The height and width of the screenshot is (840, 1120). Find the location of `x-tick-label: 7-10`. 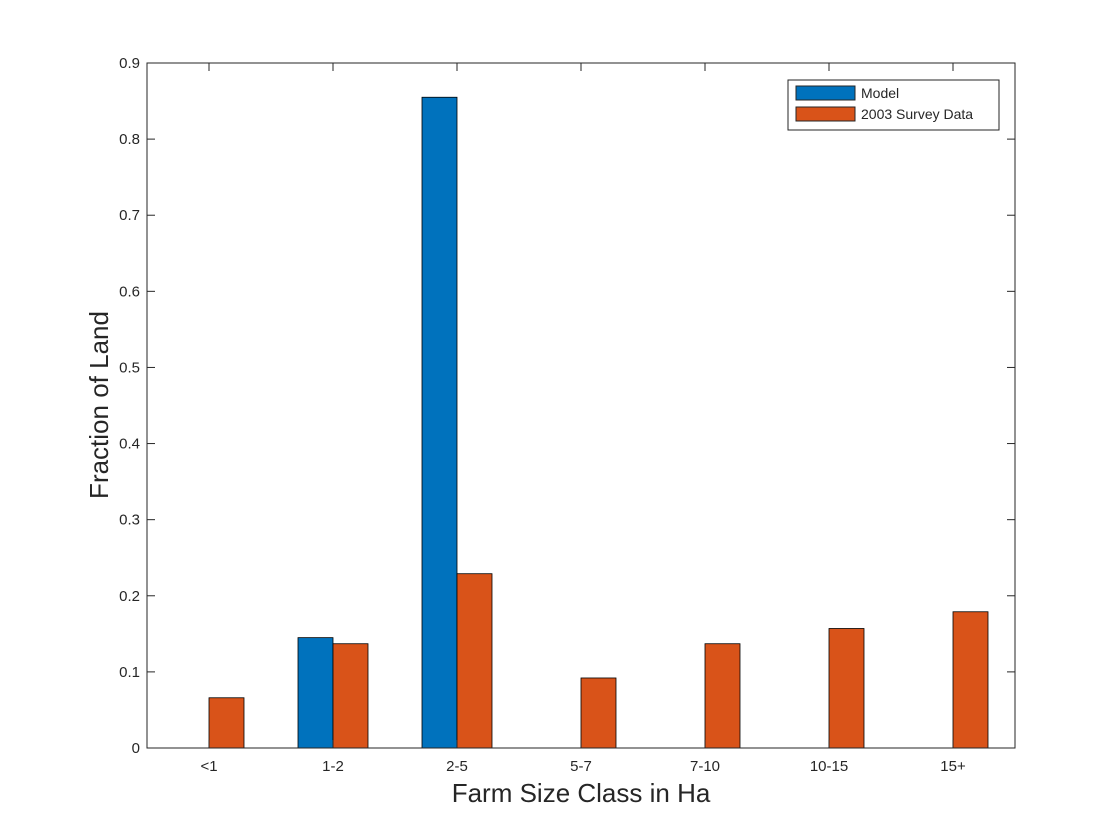

x-tick-label: 7-10 is located at coordinates (705, 766).